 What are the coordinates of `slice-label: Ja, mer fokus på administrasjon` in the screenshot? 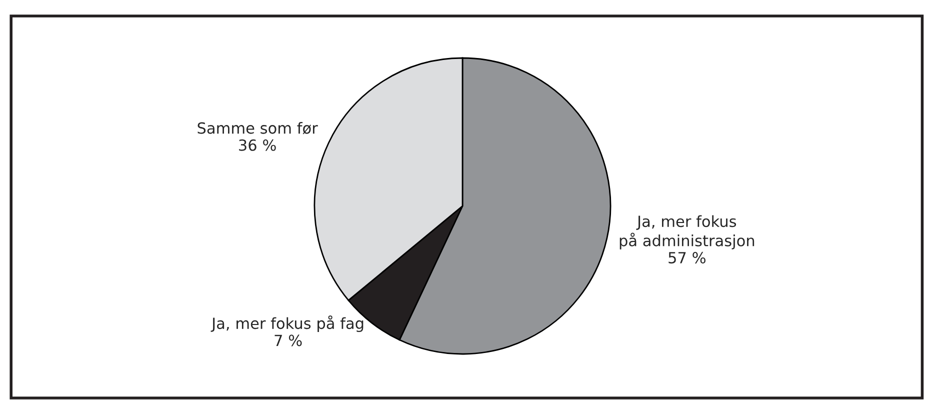 It's located at (687, 232).